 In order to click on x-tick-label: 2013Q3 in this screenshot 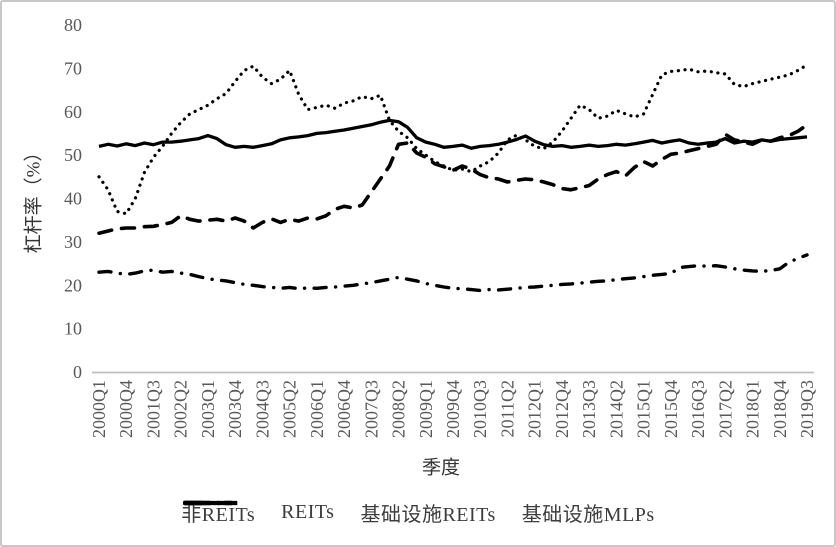, I will do `click(589, 409)`.